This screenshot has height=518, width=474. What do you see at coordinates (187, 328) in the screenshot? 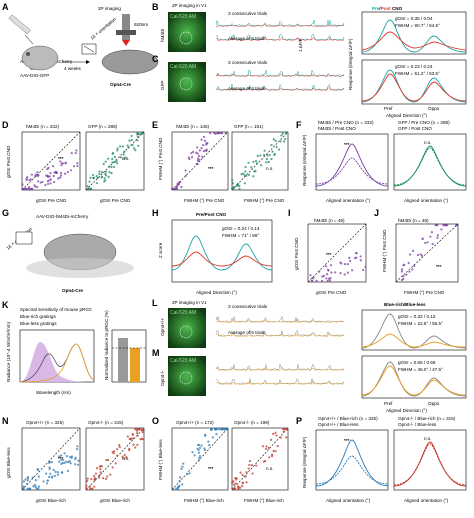
I see `micrograph-l` at bounding box center [187, 328].